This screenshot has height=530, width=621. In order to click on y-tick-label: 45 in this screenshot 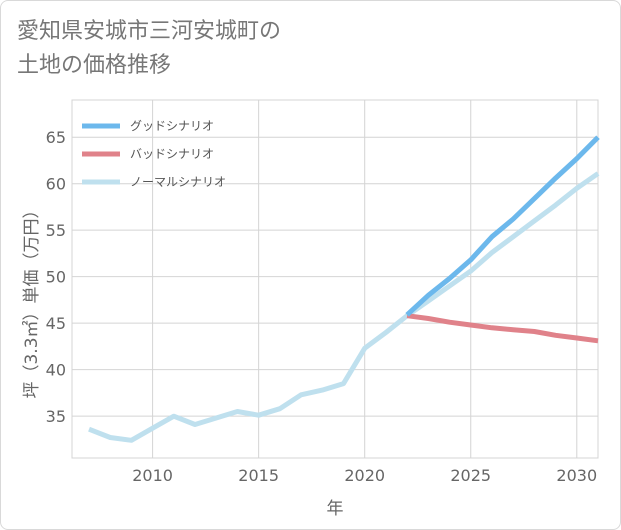, I will do `click(56, 323)`.